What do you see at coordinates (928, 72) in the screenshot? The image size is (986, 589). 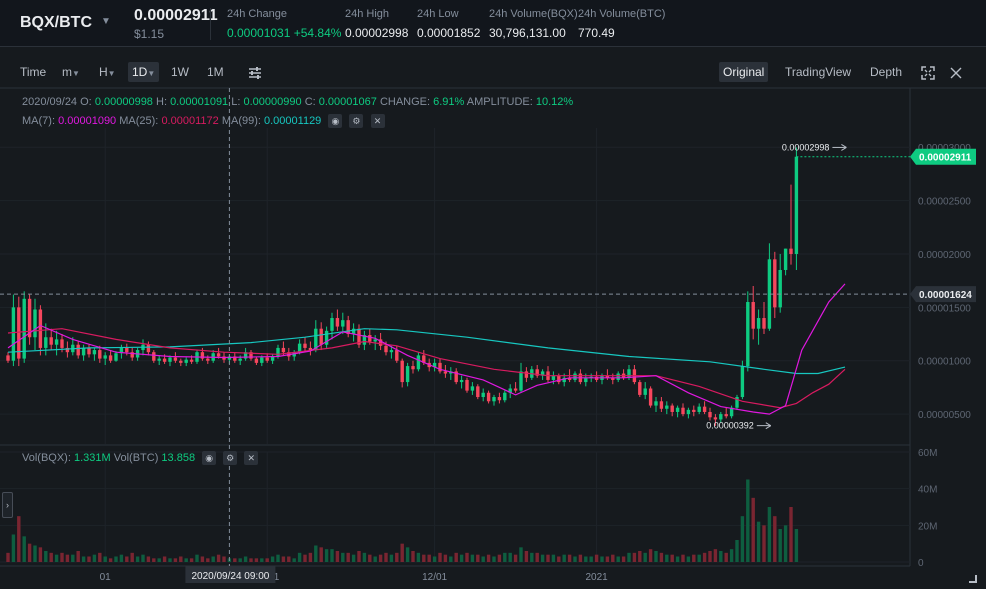 I see `fullscreen-icon` at bounding box center [928, 72].